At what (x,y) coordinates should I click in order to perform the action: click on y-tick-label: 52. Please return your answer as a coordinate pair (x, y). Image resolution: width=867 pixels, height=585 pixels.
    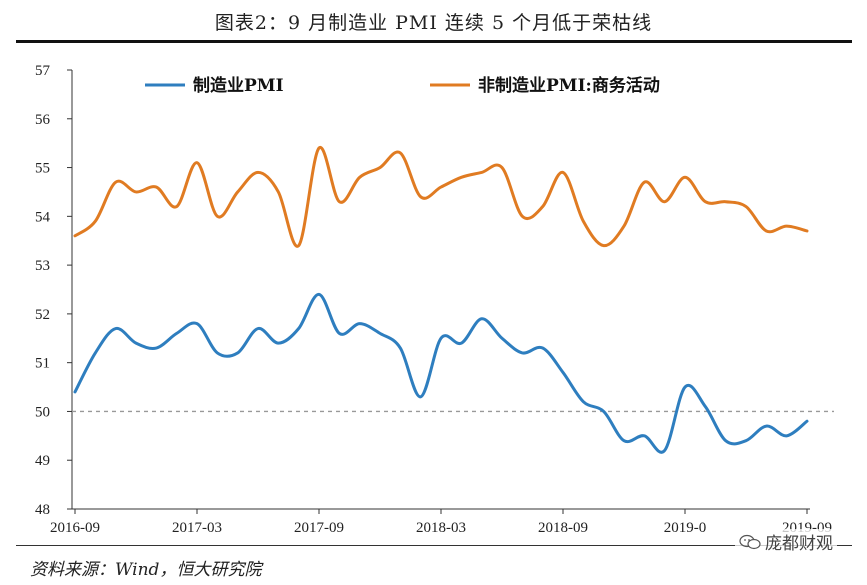
    Looking at the image, I should click on (42, 315).